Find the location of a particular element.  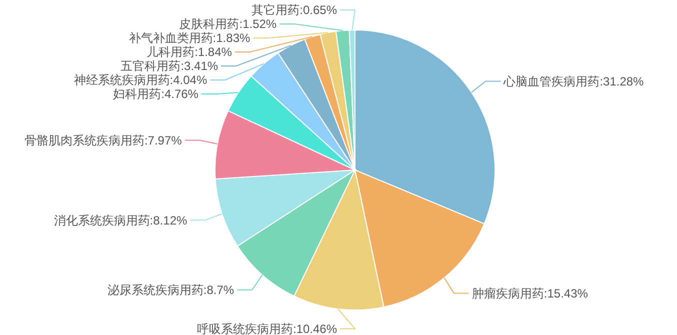

slice-label: 泌尿系统疾病用药:8.7% is located at coordinates (170, 290).